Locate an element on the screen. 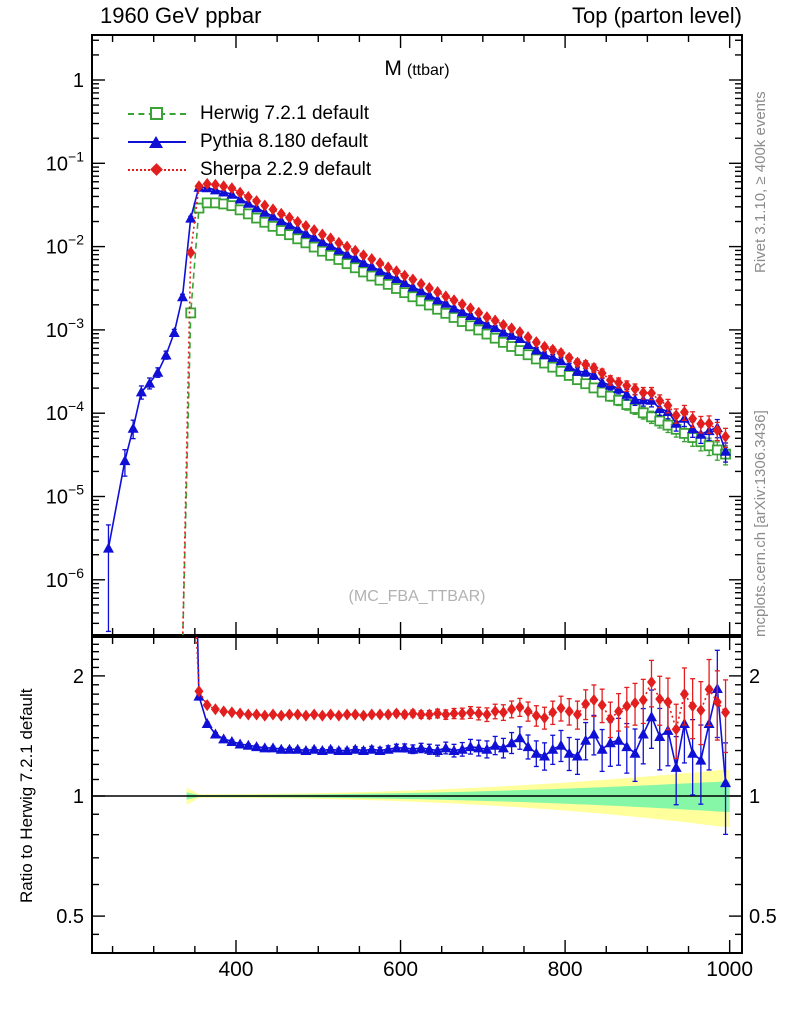  x-tick-label: 400 is located at coordinates (235, 969).